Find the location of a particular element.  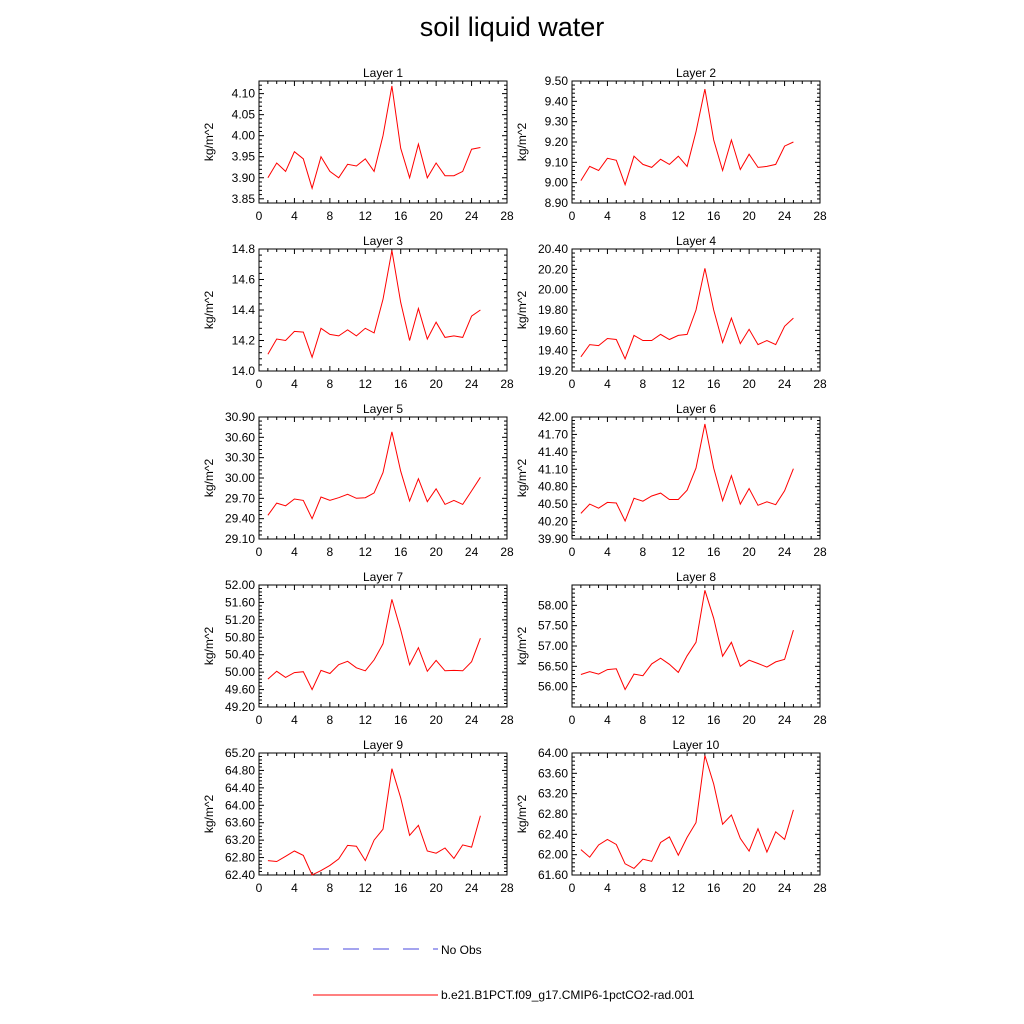

y-tick-label: 20.40 is located at coordinates (553, 249).